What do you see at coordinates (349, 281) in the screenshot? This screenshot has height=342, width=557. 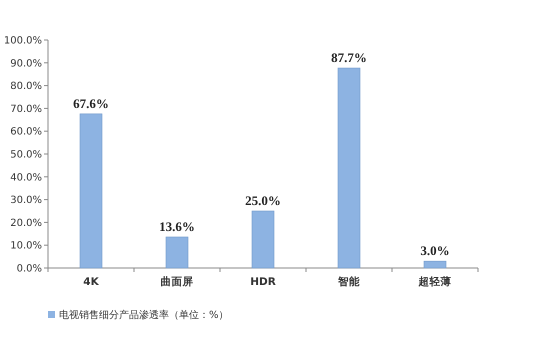 I see `x-tick-label: 智能` at bounding box center [349, 281].